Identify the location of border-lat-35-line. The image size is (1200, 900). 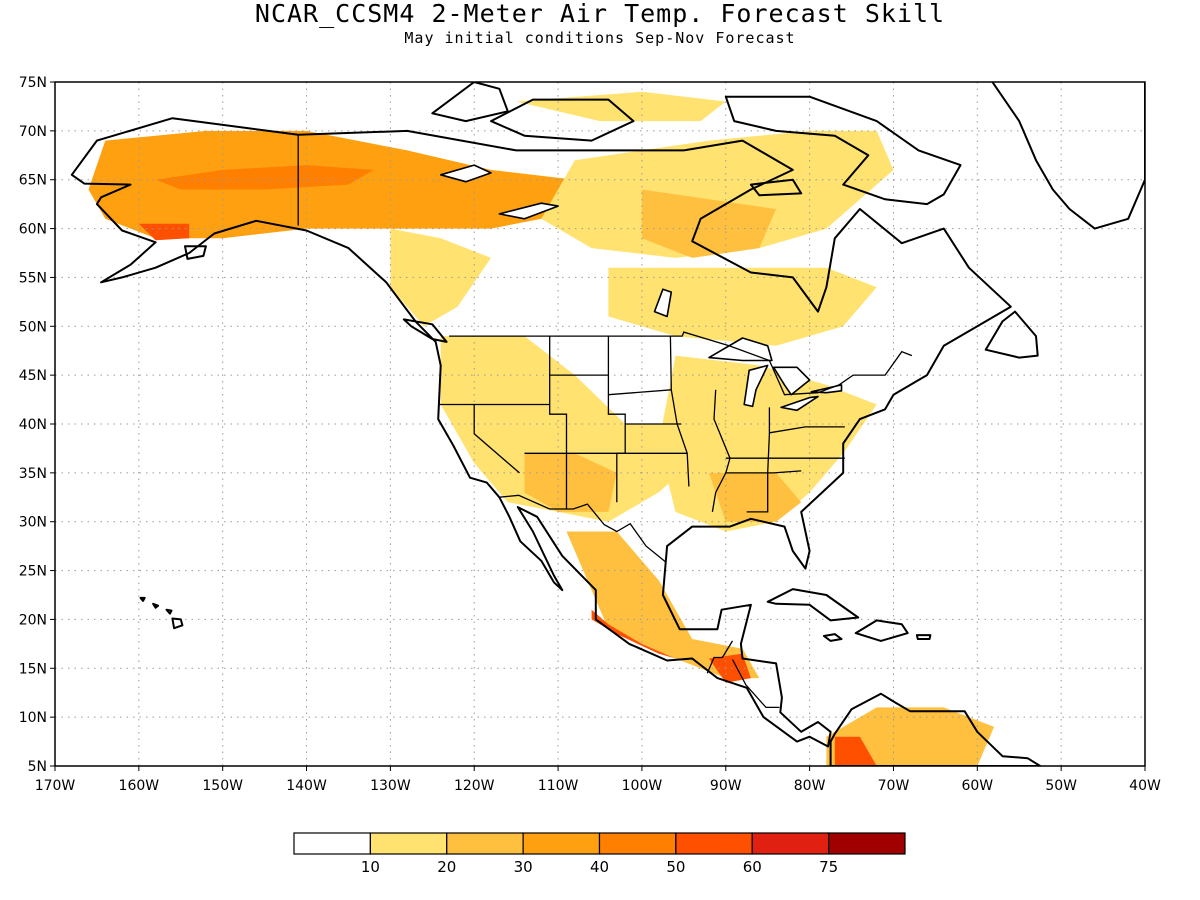
(763, 472).